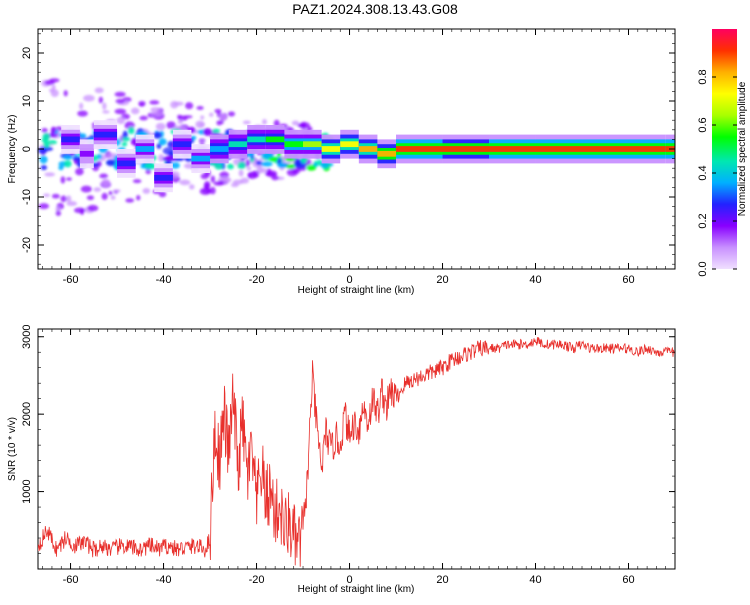 This screenshot has height=605, width=750. I want to click on colorbar-gradient, so click(724, 149).